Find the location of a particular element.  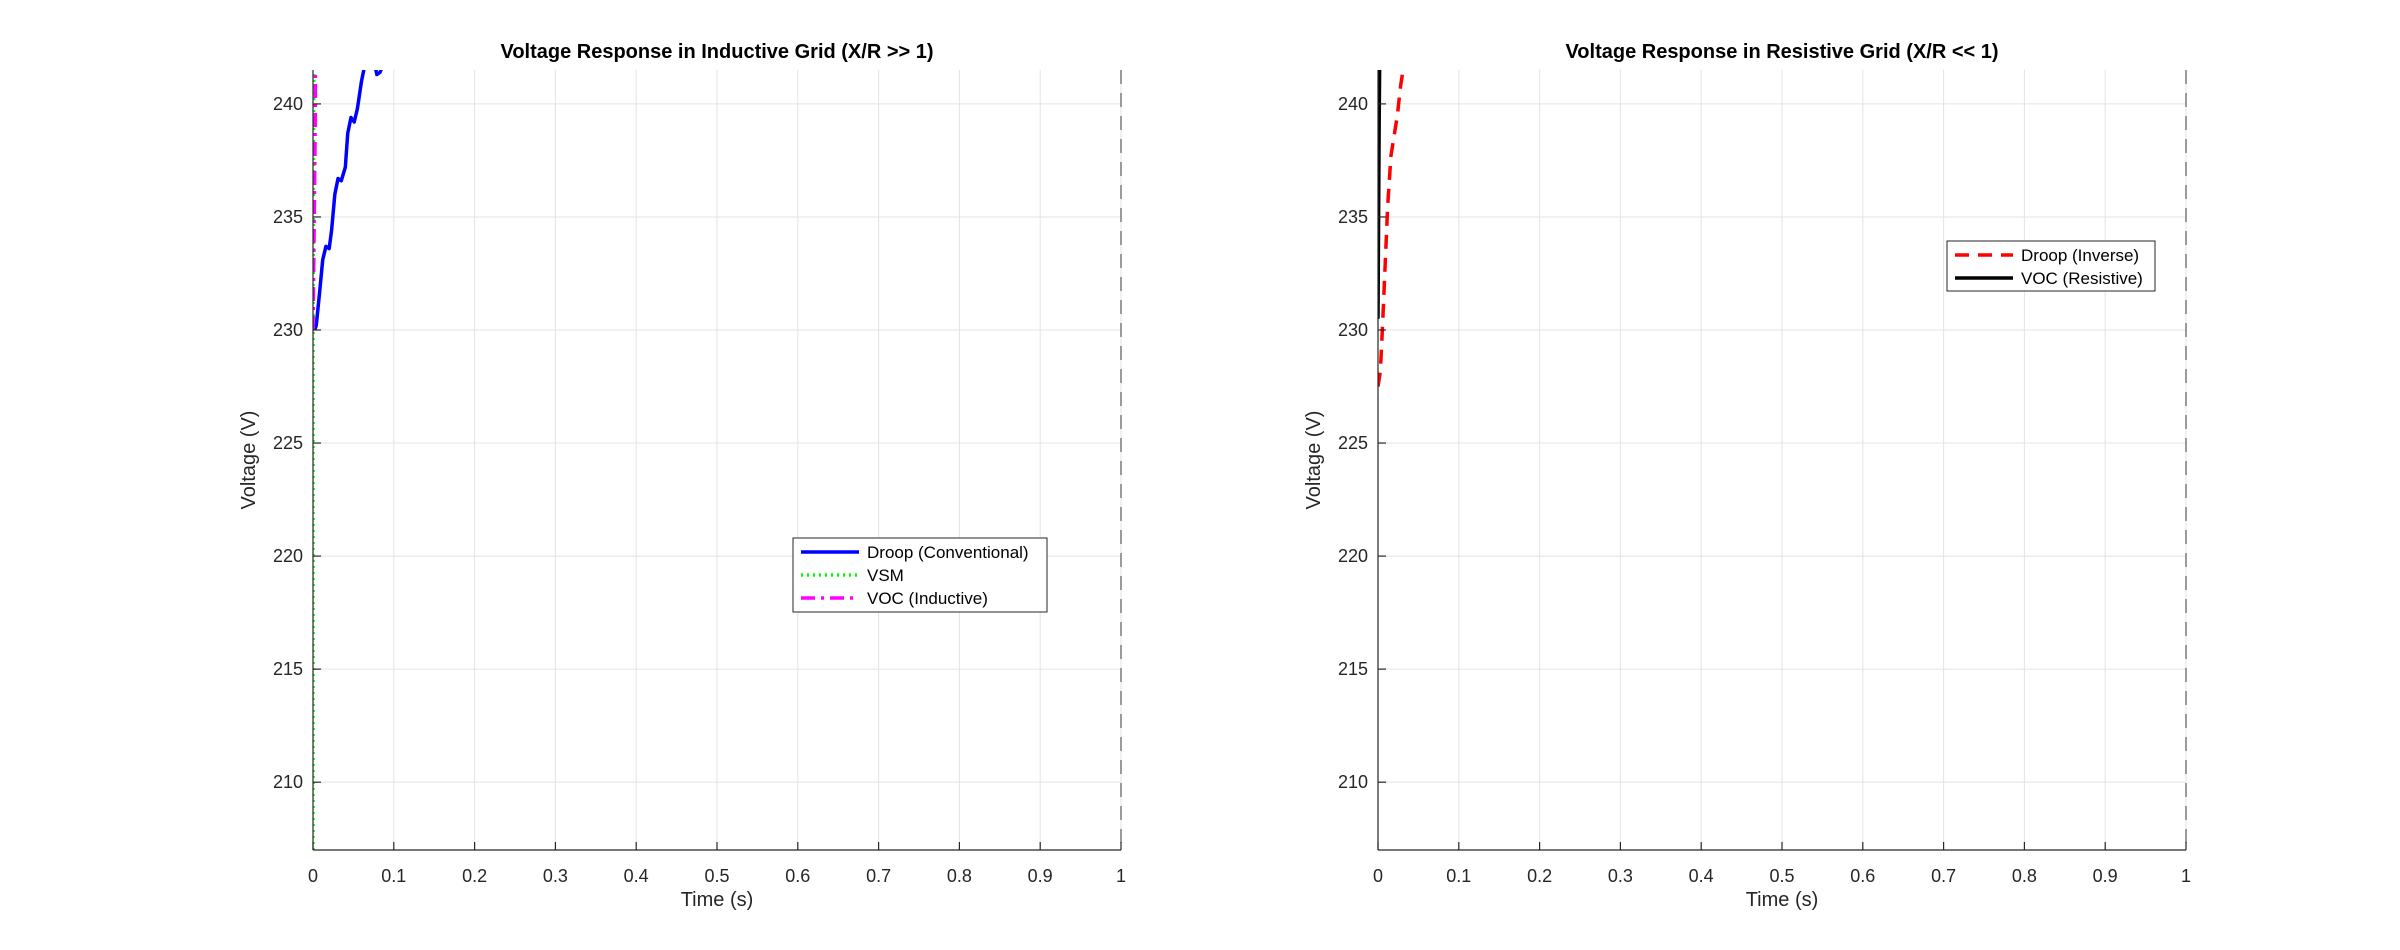

chart0-xtick-label-1: 0.1 is located at coordinates (393, 876).